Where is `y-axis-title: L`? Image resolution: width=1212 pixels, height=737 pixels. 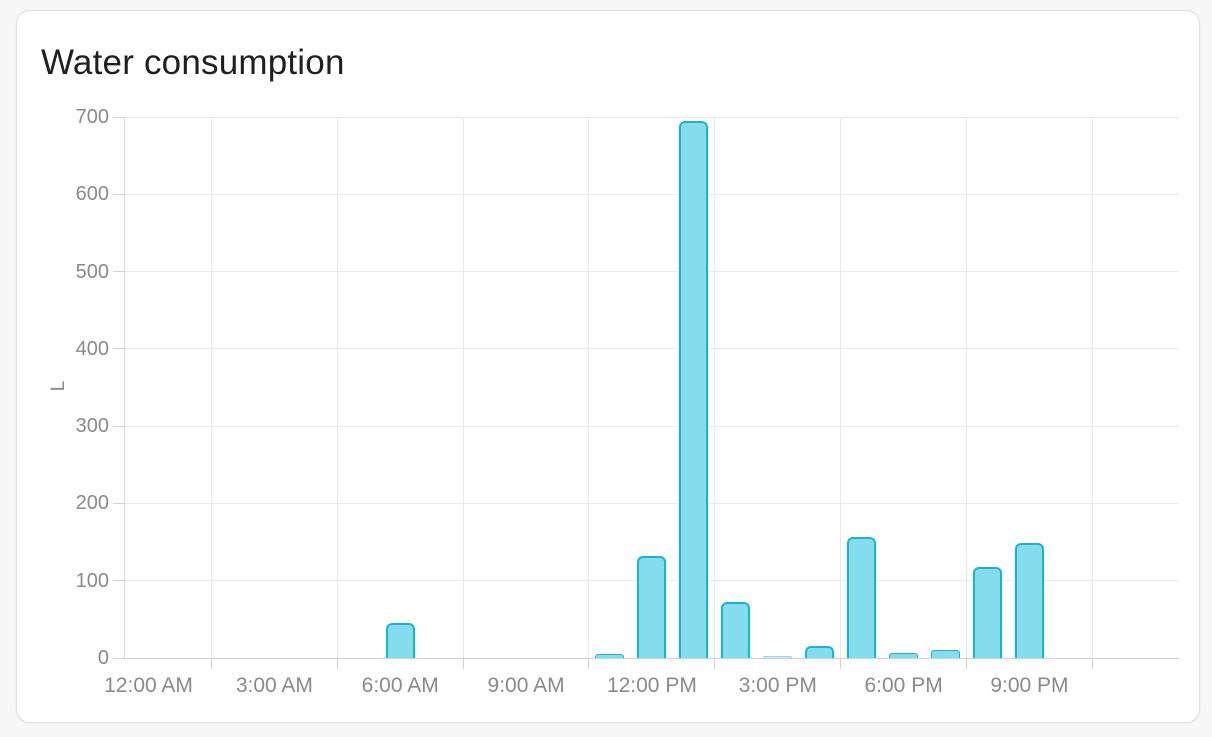 y-axis-title: L is located at coordinates (58, 386).